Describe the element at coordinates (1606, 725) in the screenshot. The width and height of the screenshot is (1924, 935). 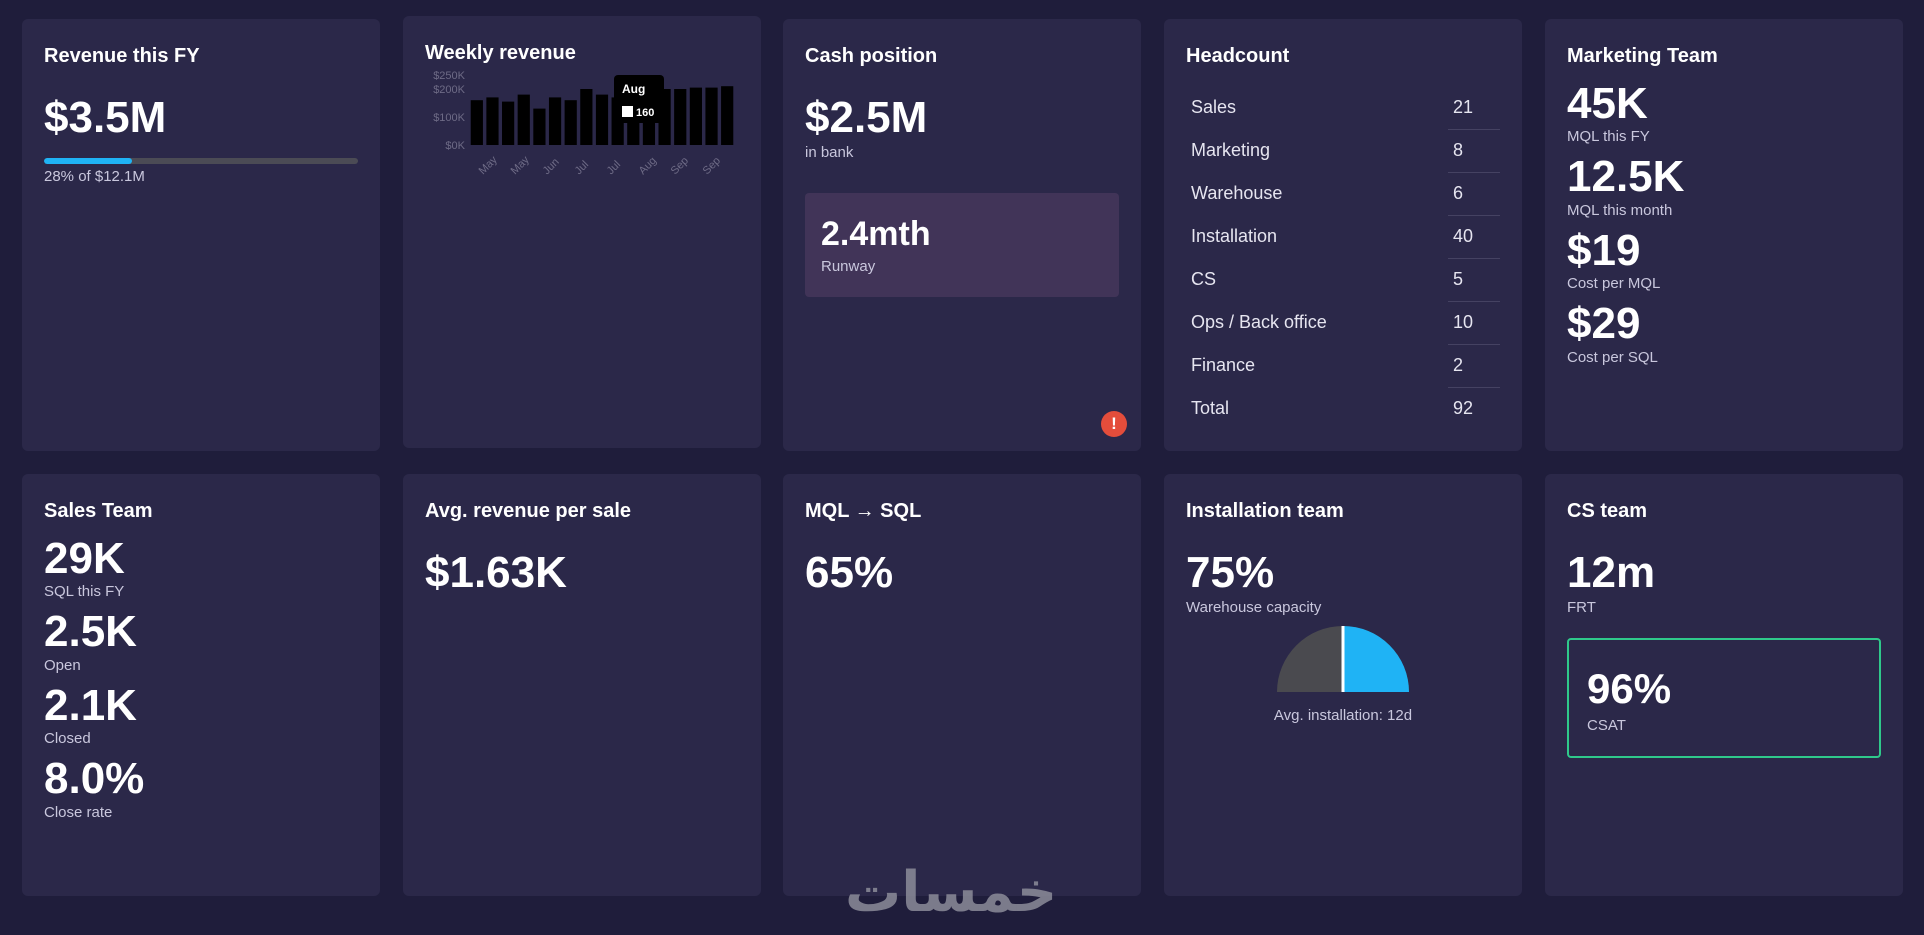
I see `csat-label: CSAT` at that location.